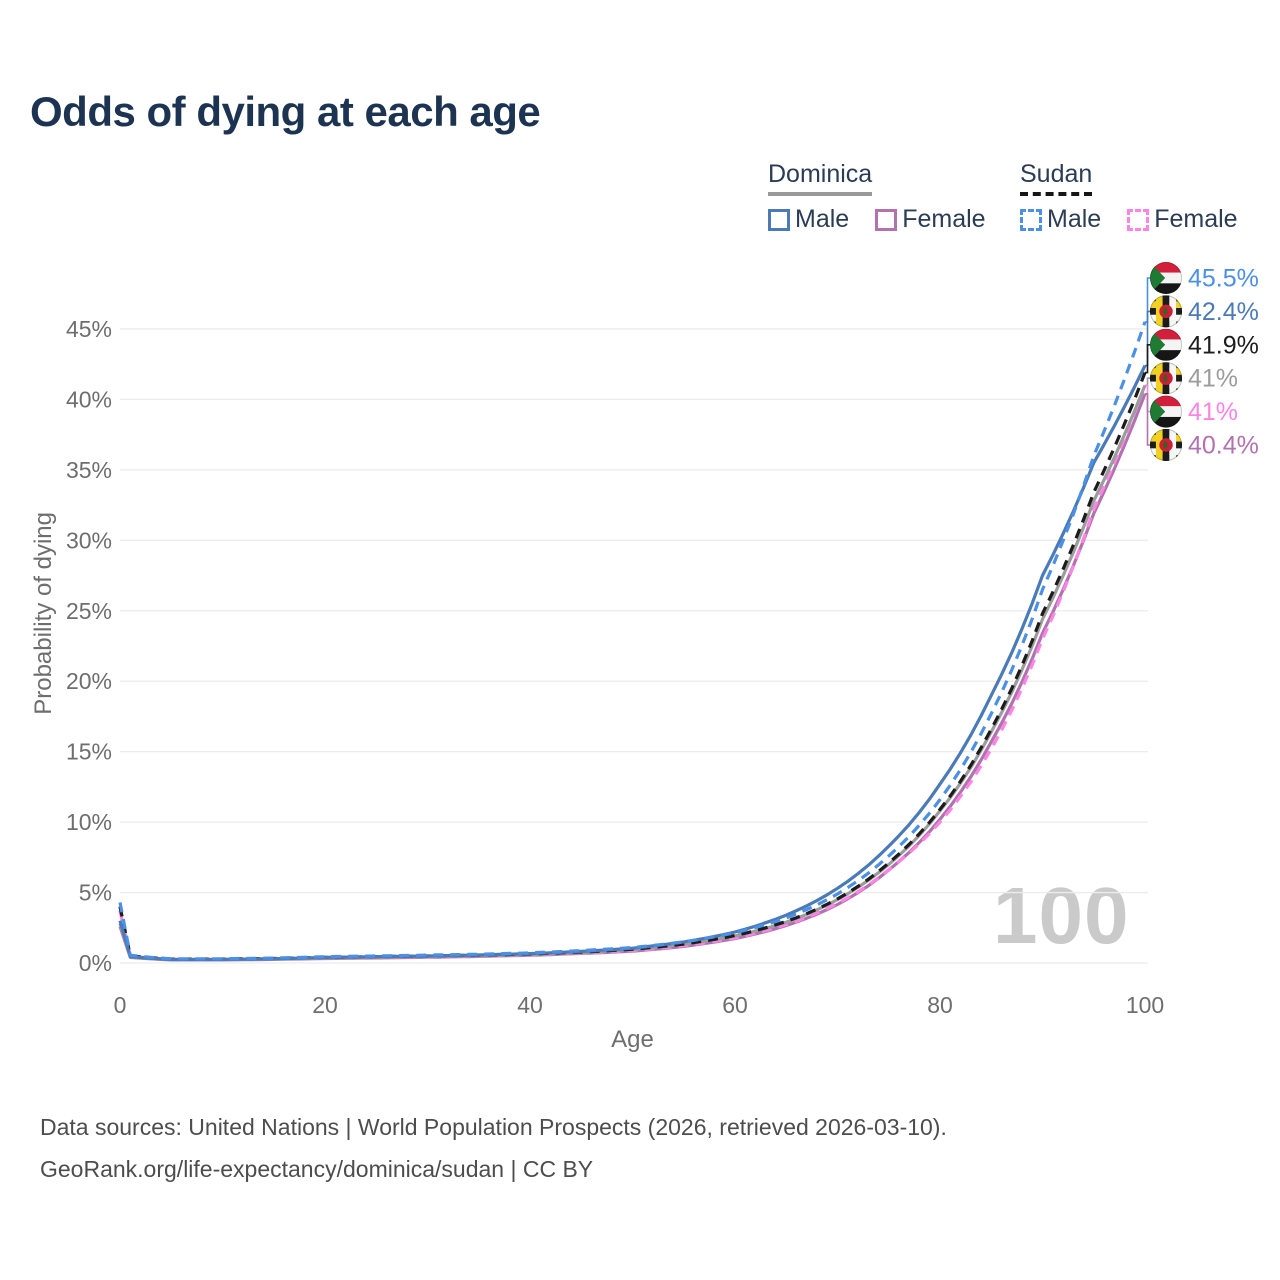 This screenshot has width=1280, height=1280. Describe the element at coordinates (1149, 419) in the screenshot. I see `end-label-connector` at that location.